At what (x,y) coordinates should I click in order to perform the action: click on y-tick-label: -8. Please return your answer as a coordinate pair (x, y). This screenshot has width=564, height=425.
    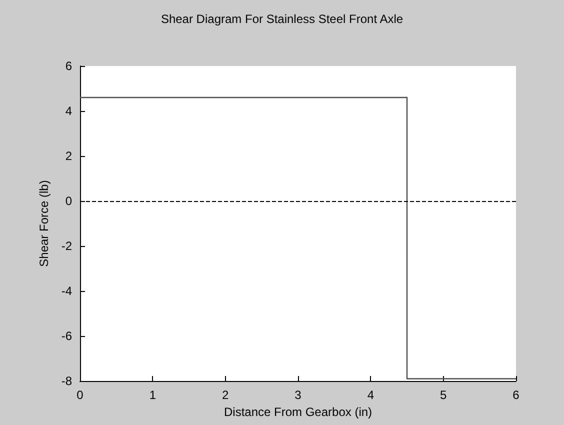
    Looking at the image, I should click on (66, 381).